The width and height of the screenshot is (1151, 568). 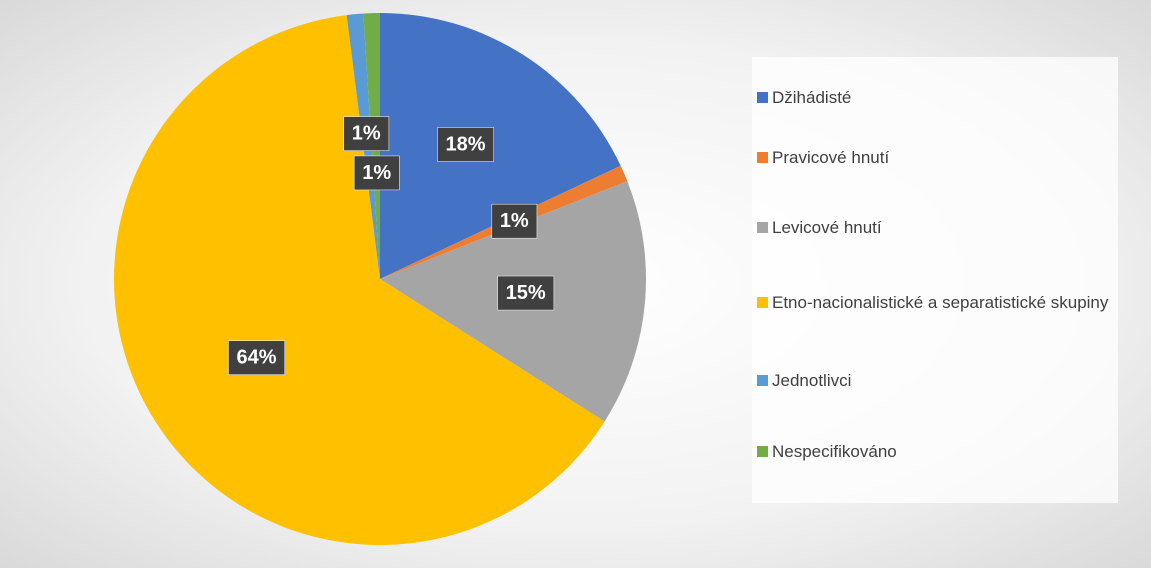 I want to click on value-label-text: 64%, so click(x=256, y=358).